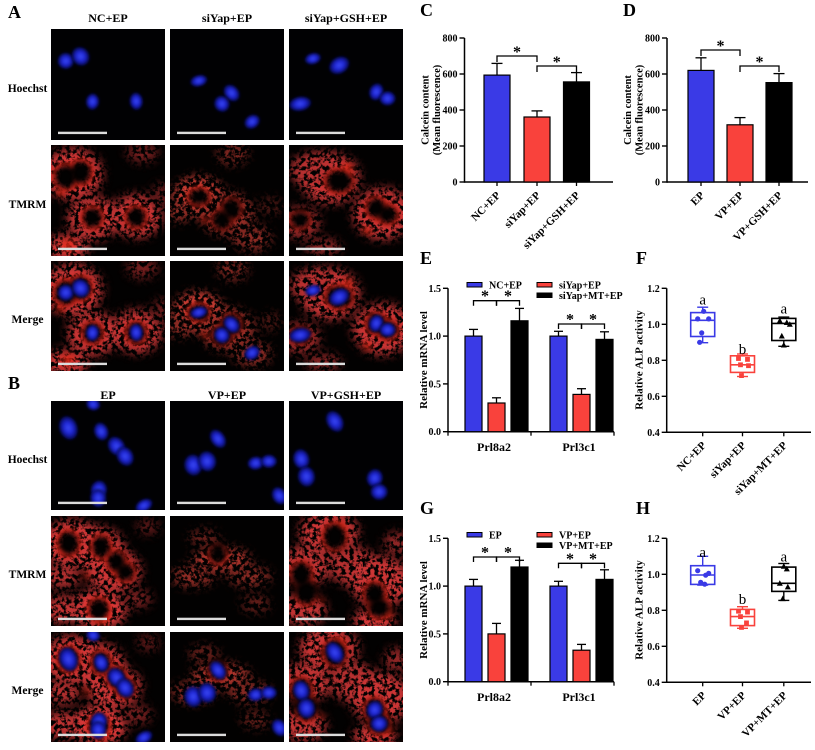  Describe the element at coordinates (426, 10) in the screenshot. I see `svg-text: C` at that location.